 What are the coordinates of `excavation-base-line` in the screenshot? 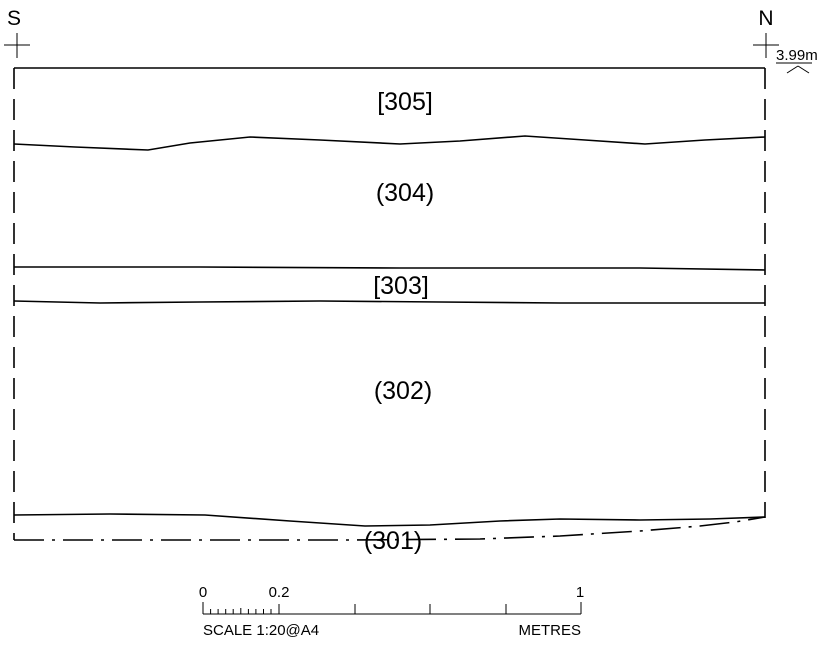 It's located at (390, 528).